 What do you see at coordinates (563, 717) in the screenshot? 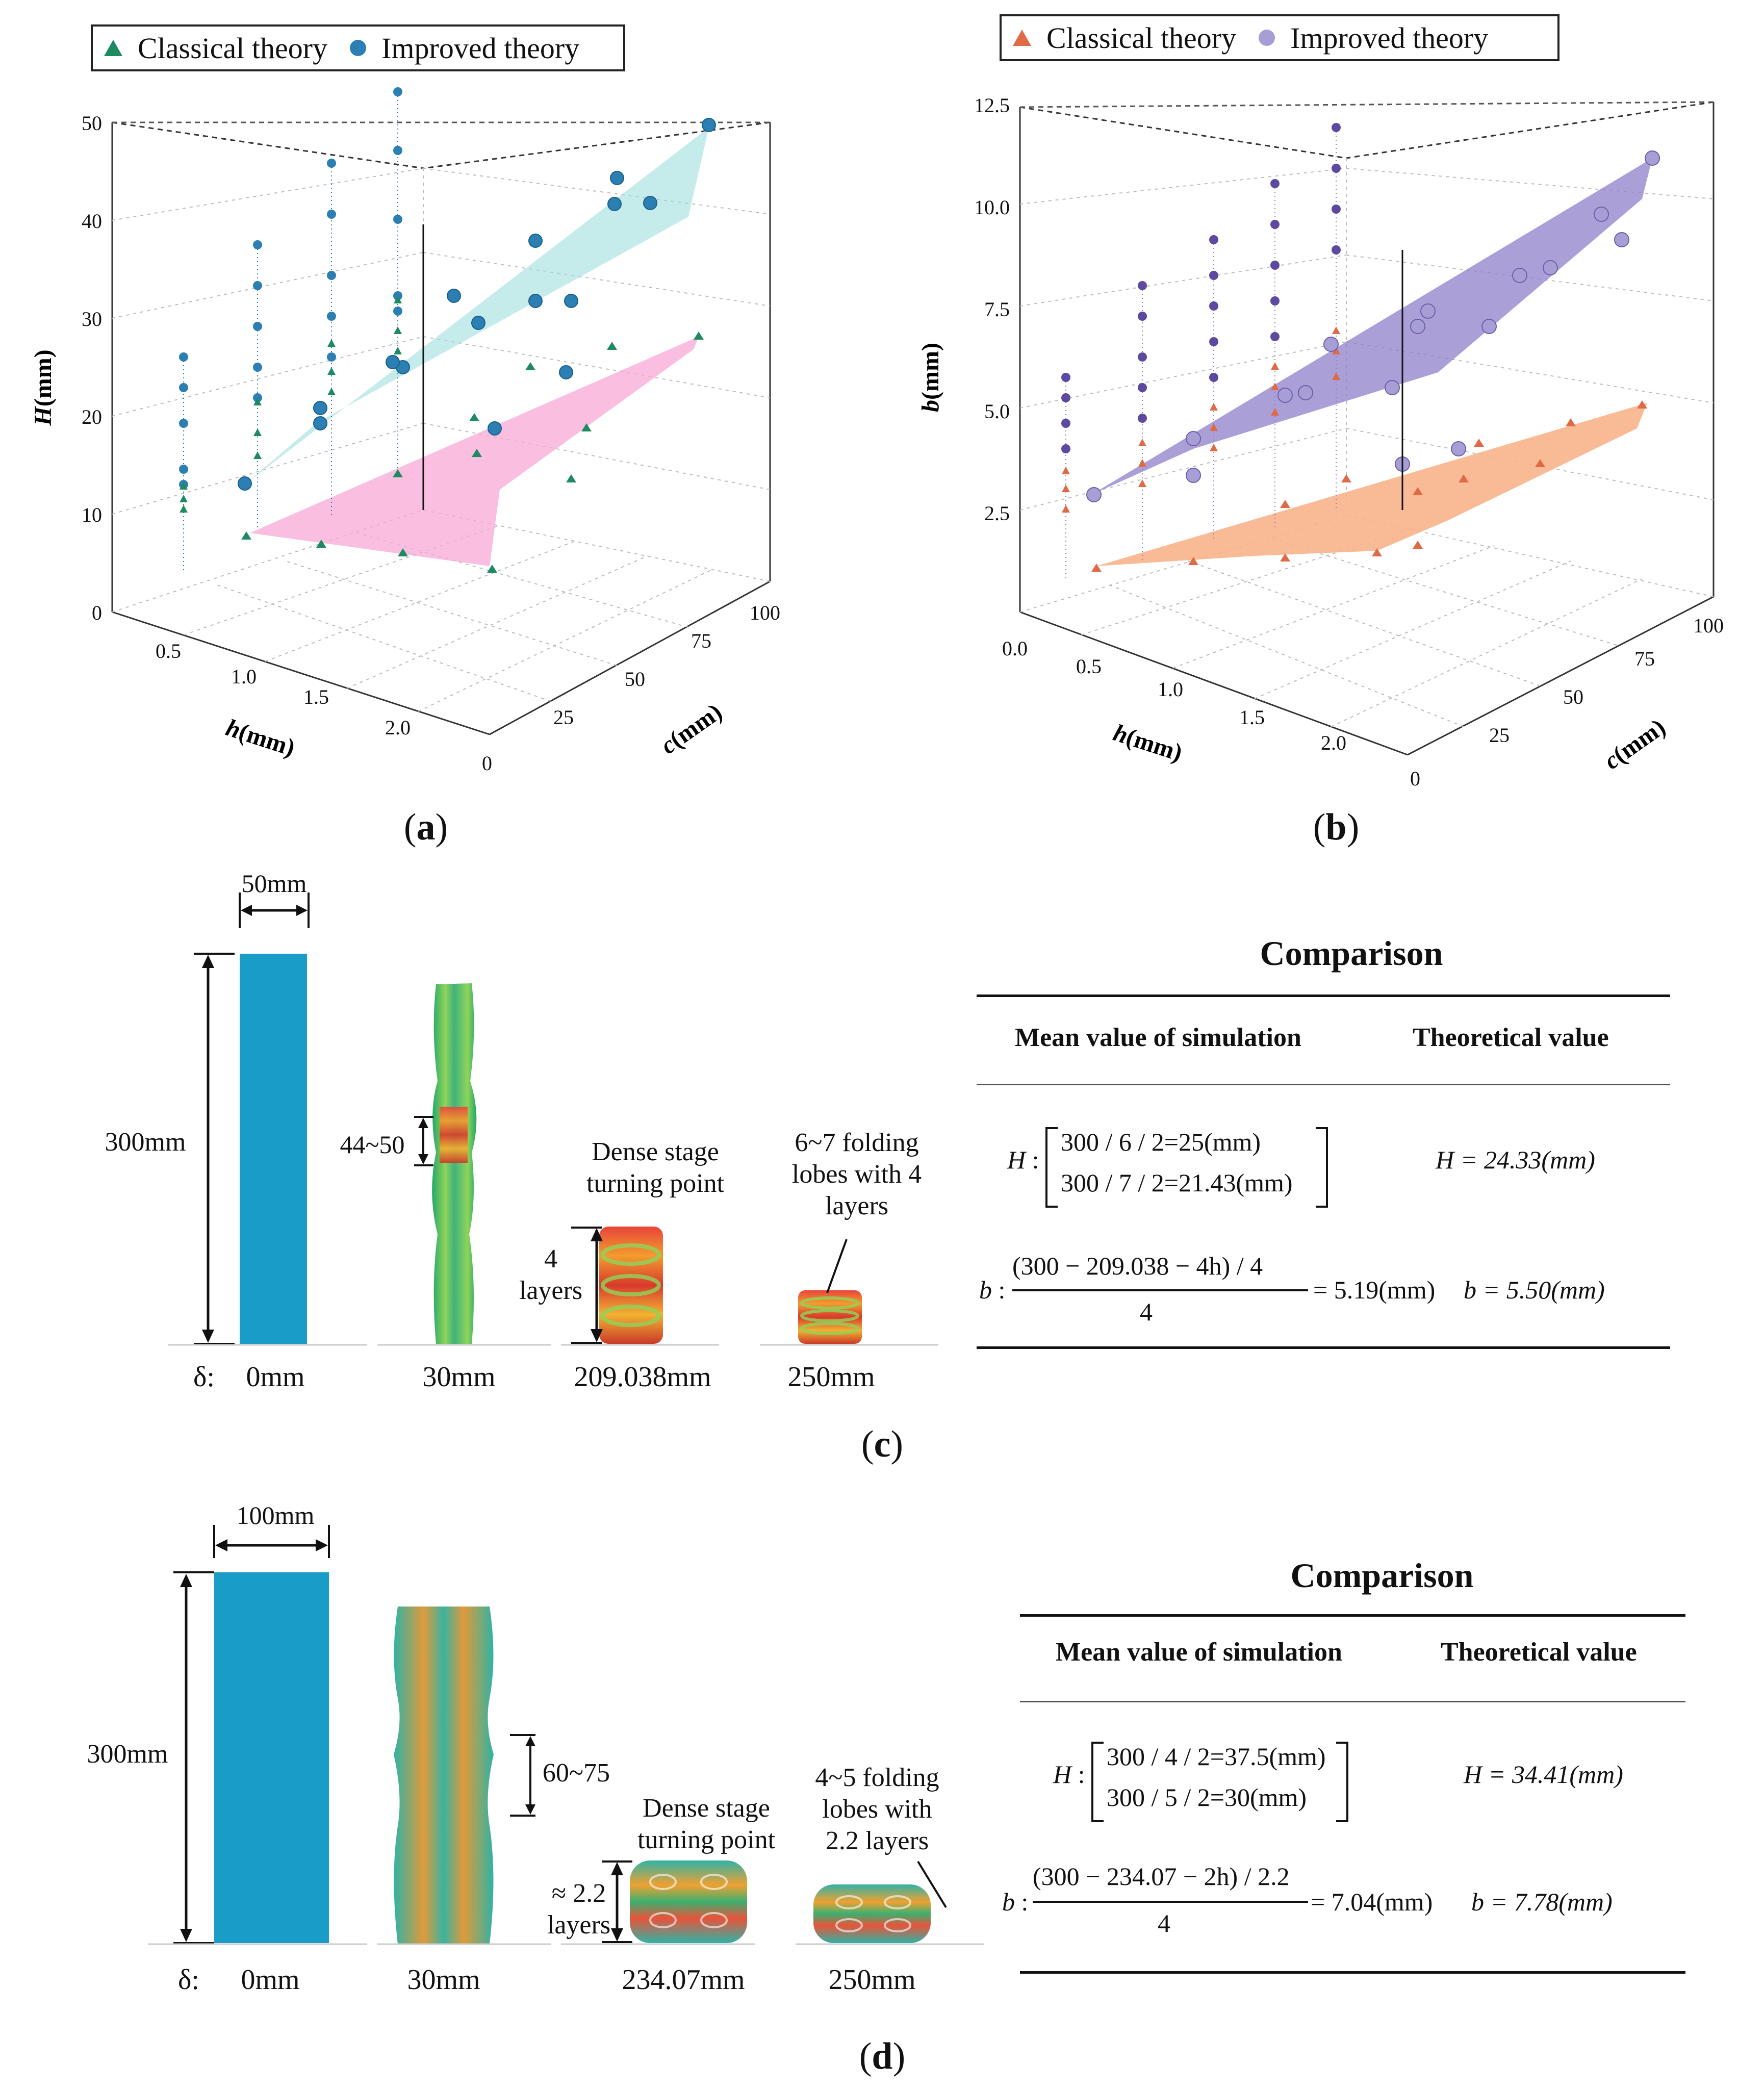
I see `y-tick-a-25: 25` at bounding box center [563, 717].